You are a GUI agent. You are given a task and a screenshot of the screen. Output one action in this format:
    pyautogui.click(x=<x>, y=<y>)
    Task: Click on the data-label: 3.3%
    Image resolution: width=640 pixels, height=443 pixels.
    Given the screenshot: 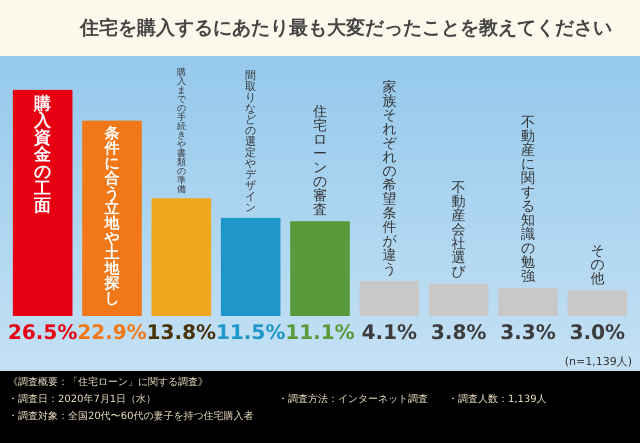 What is the action you would take?
    pyautogui.click(x=528, y=332)
    